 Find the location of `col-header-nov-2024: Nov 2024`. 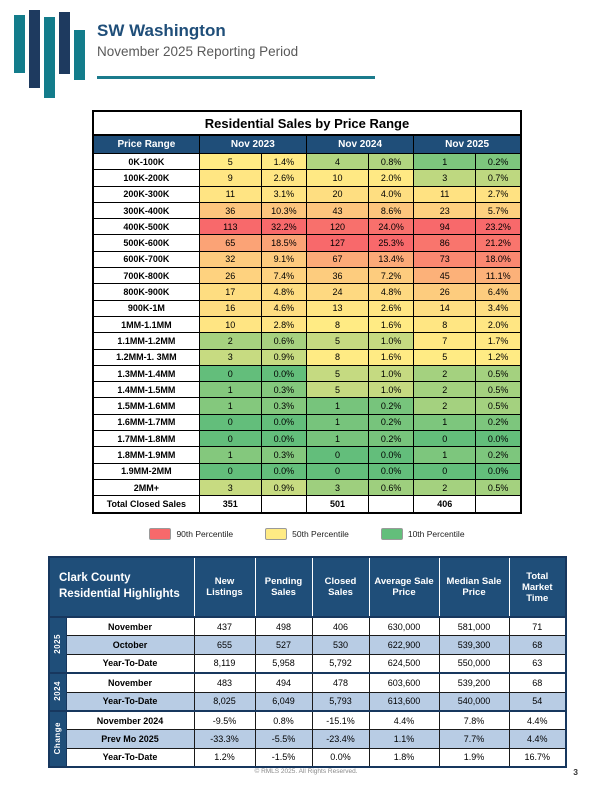

col-header-nov-2024: Nov 2024 is located at coordinates (360, 144).